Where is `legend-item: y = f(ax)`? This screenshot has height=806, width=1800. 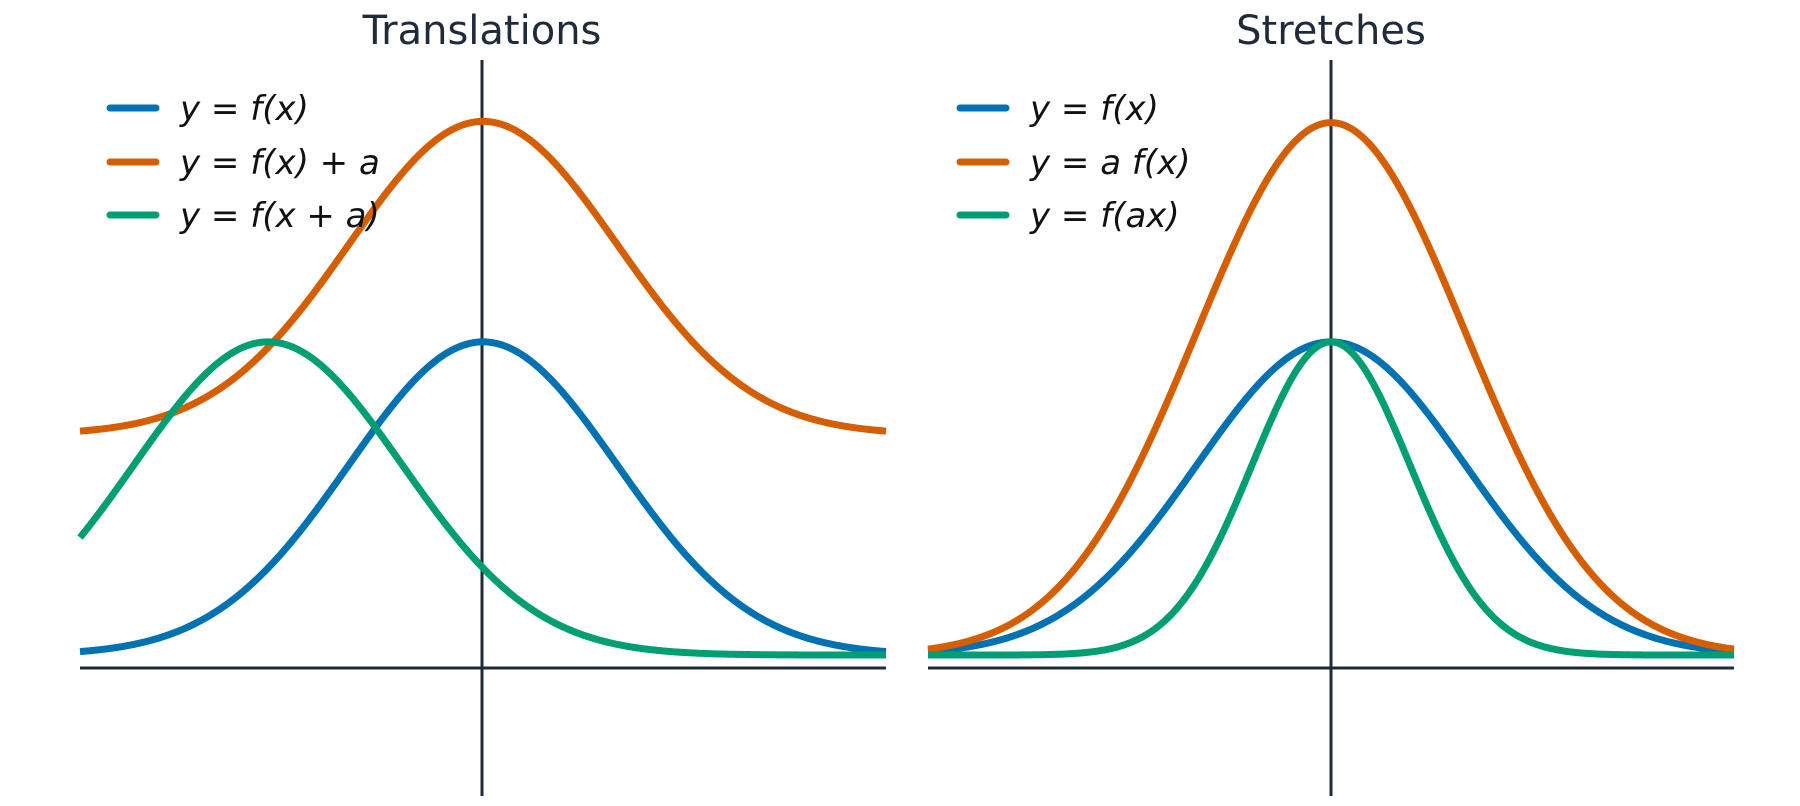
legend-item: y = f(ax) is located at coordinates (1068, 216).